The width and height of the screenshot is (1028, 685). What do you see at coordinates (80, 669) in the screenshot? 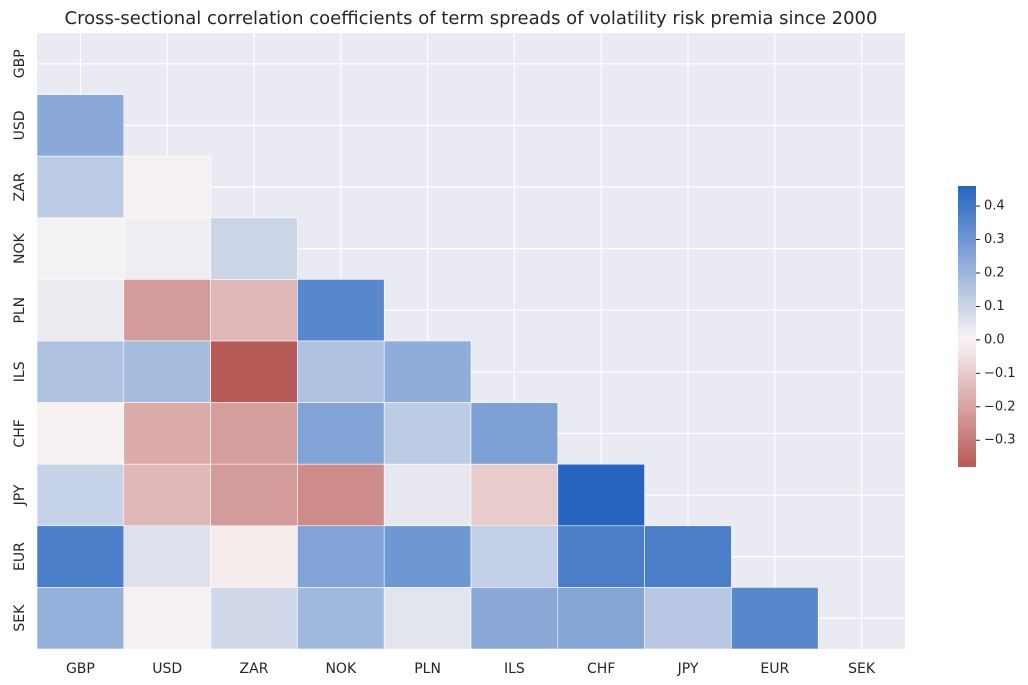
I see `x-tick-label-gbp: GBP` at bounding box center [80, 669].